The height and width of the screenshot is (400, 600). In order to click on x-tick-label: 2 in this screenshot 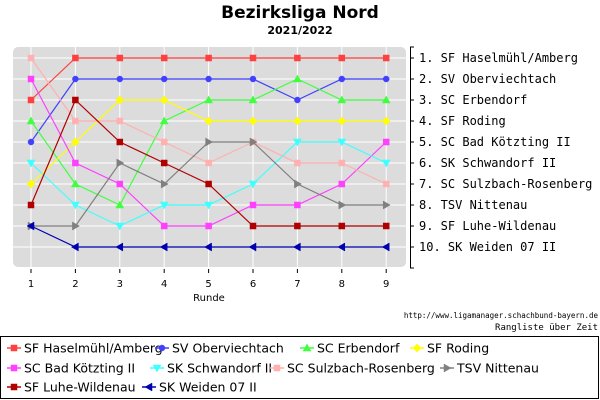, I will do `click(75, 284)`.